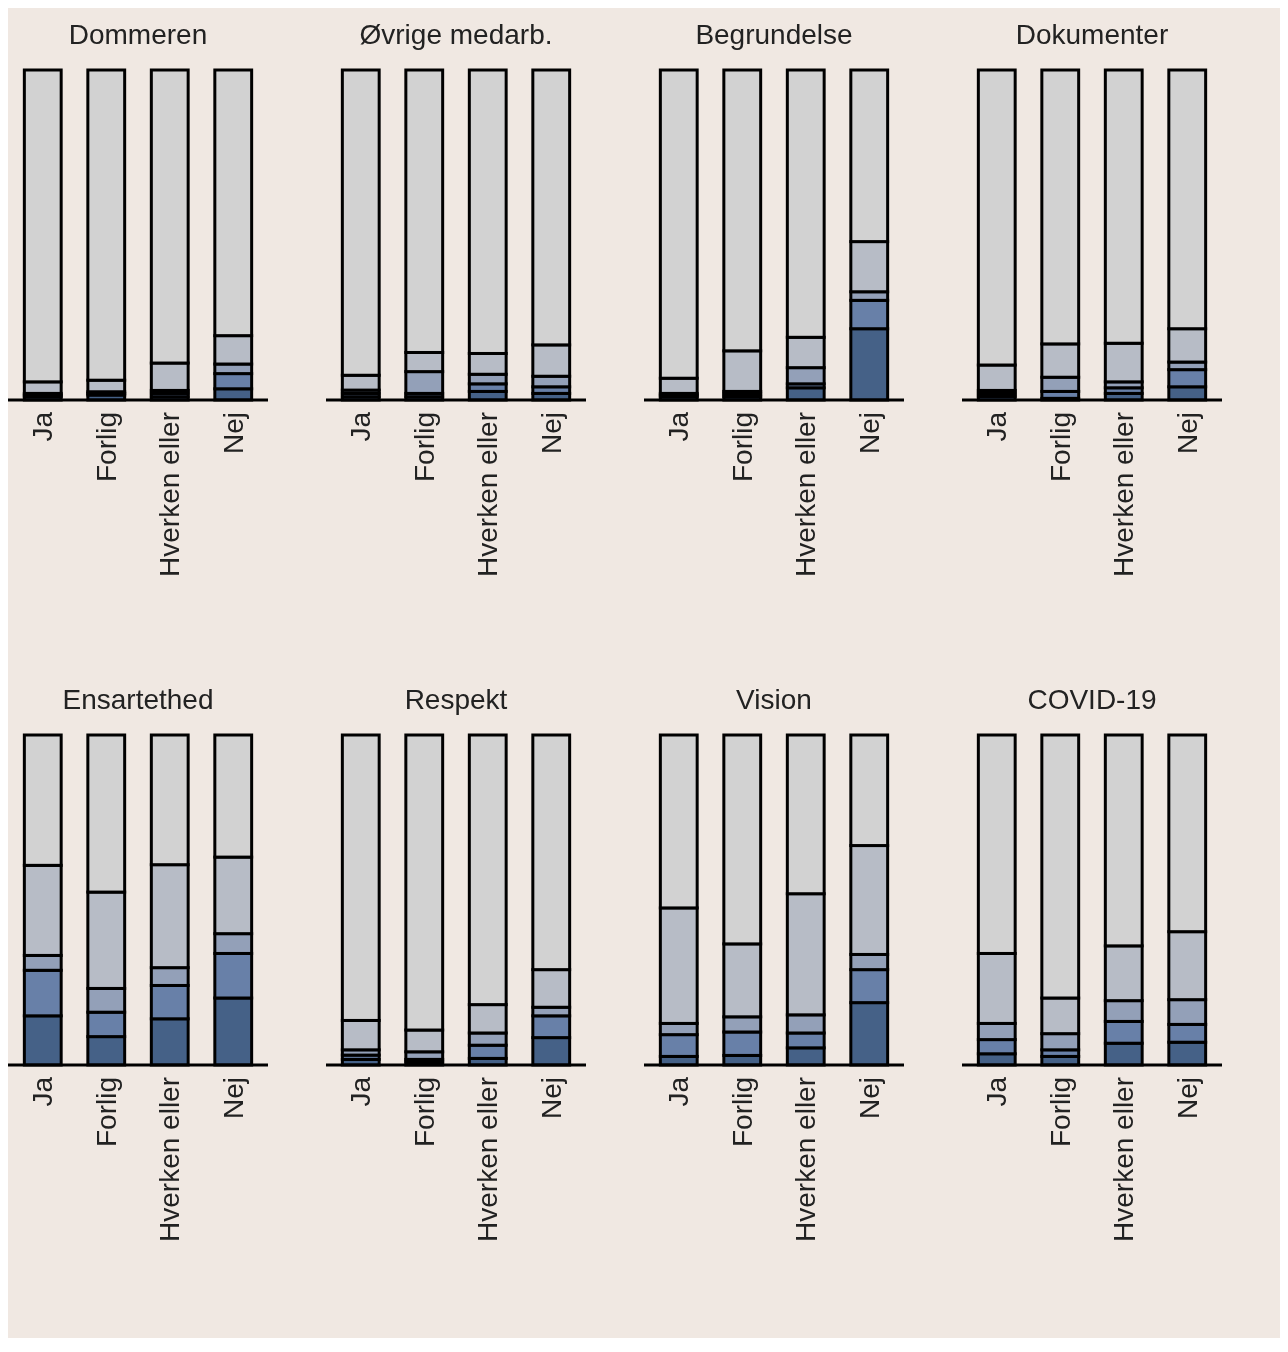  Describe the element at coordinates (138, 34) in the screenshot. I see `chart-title: Dommeren` at that location.